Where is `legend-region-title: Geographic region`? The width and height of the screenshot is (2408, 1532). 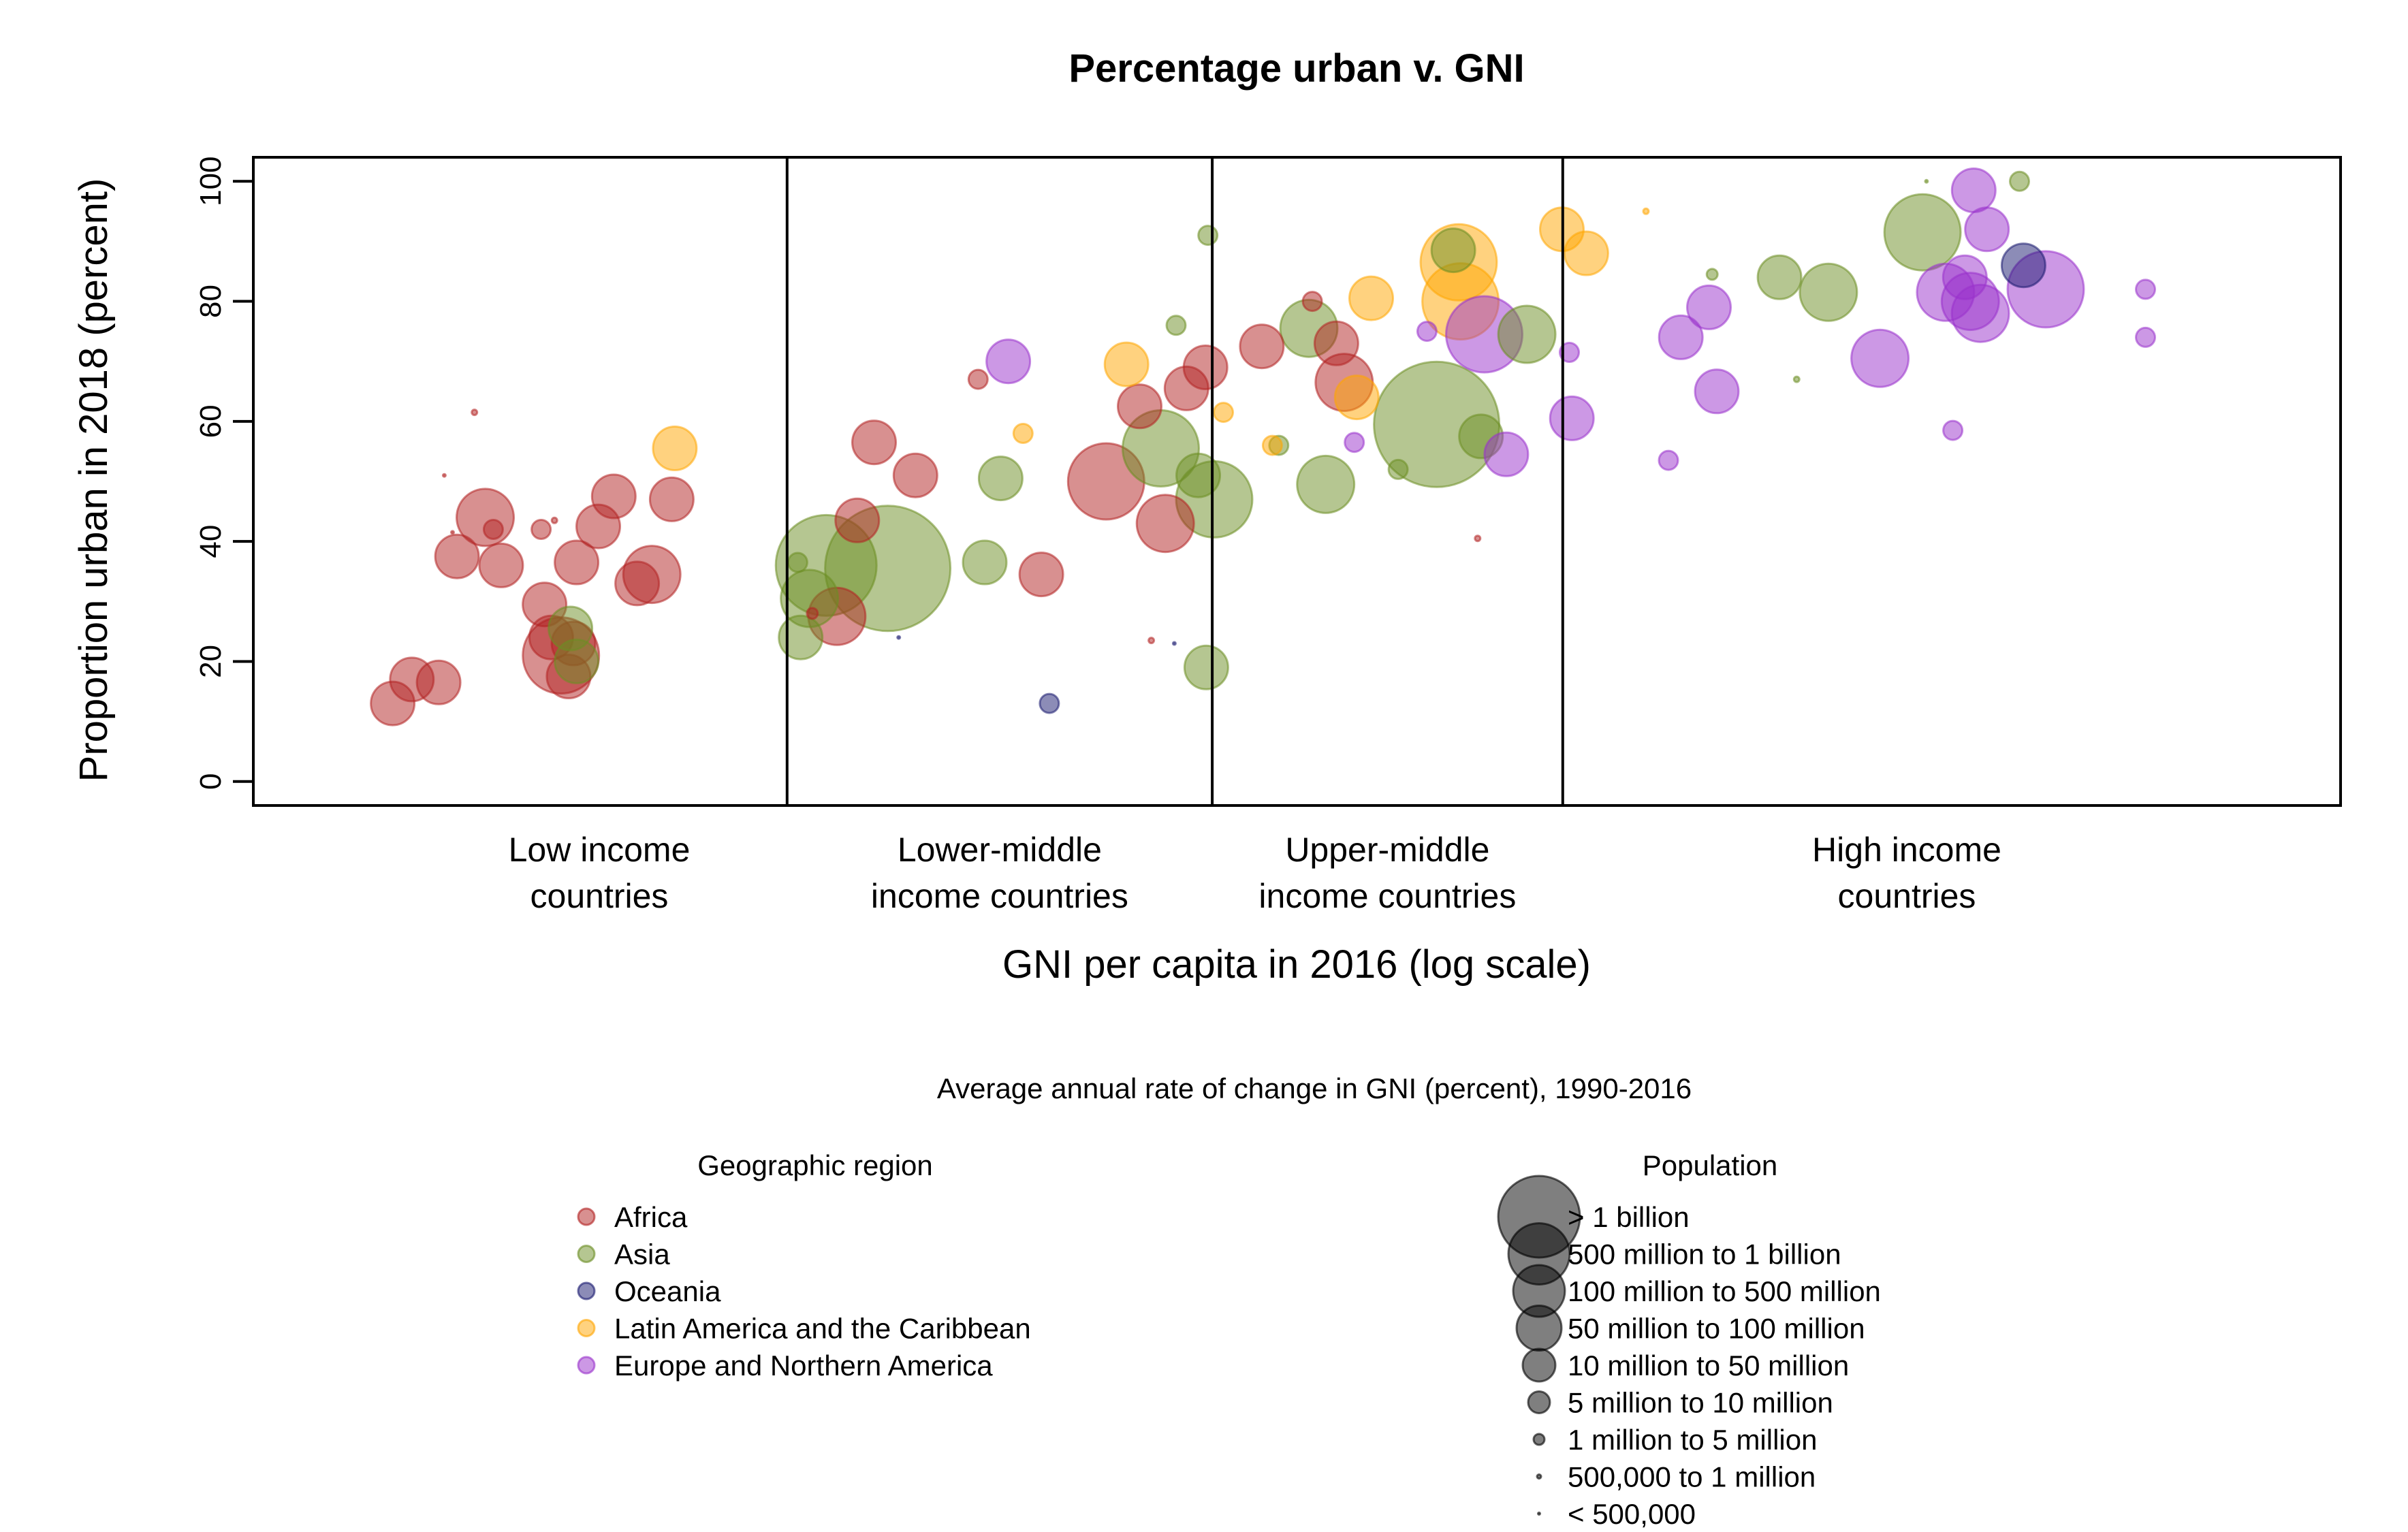
legend-region-title: Geographic region is located at coordinates (815, 1165).